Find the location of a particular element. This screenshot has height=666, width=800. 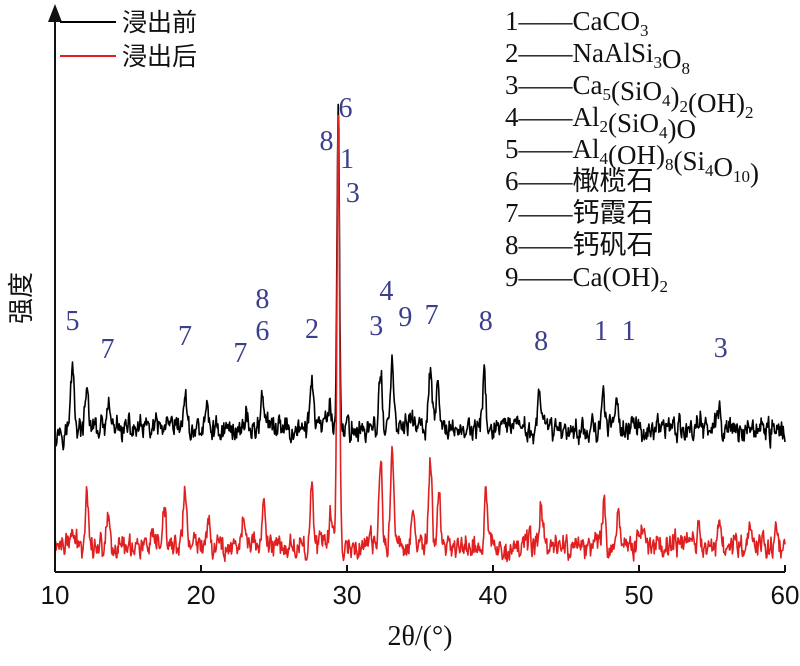

legend-label: 浸出前 is located at coordinates (159, 22).